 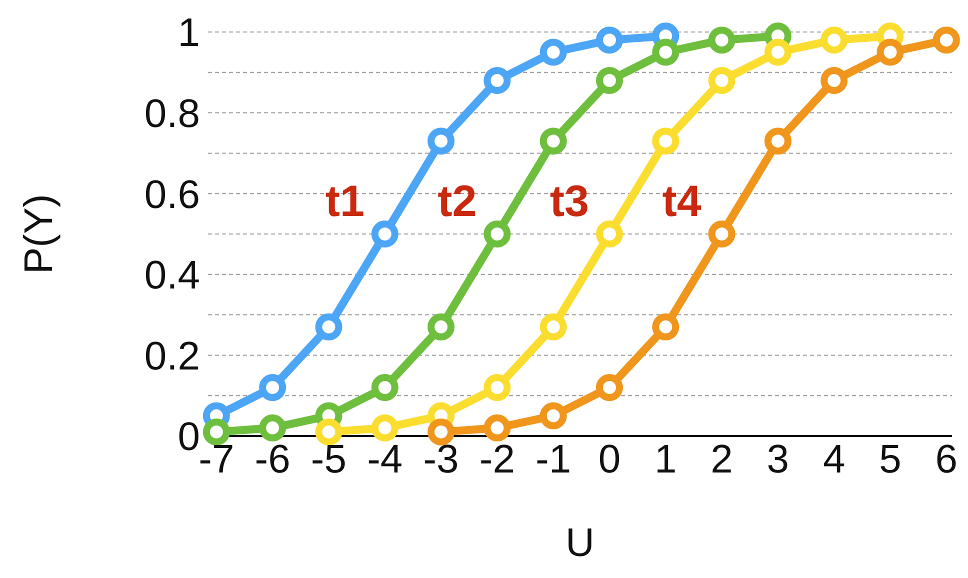 I want to click on x-tick-label: 1, so click(x=665, y=459).